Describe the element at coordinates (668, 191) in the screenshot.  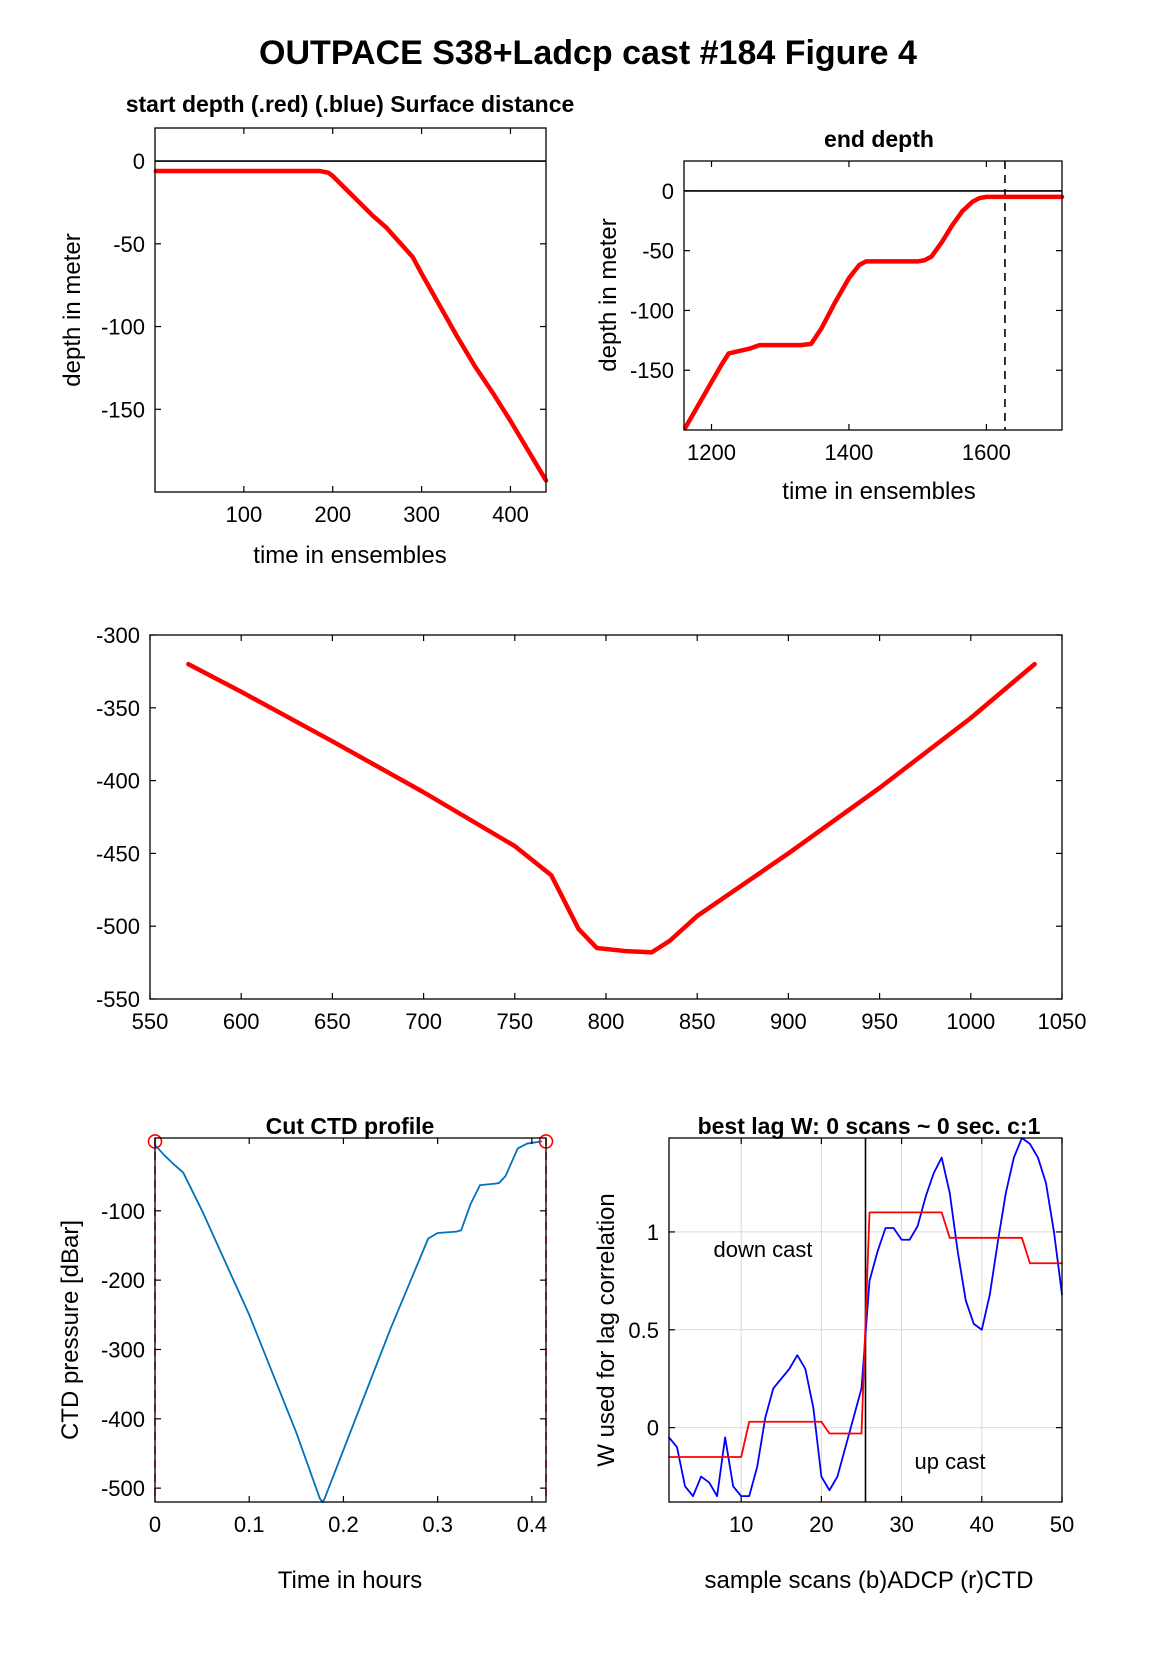
I see `end_depth-y-tick-label: 0` at that location.